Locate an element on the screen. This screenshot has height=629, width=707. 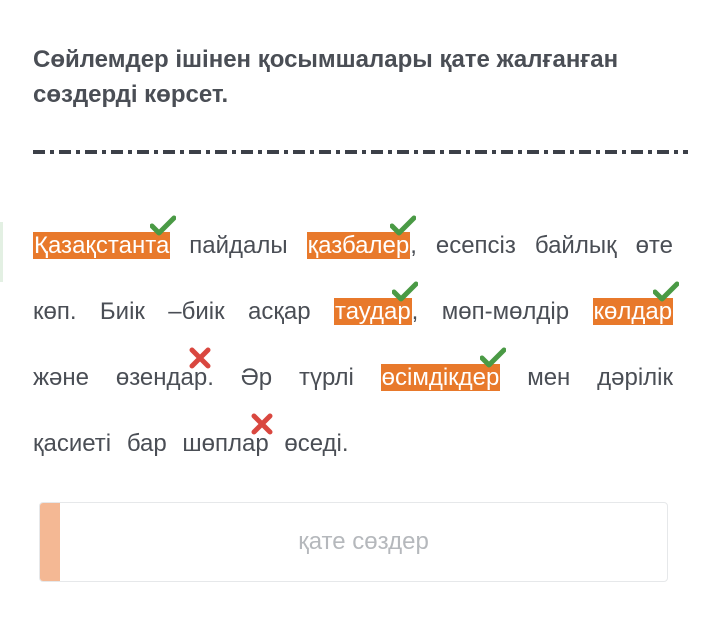
word-text: –биік is located at coordinates (196, 311).